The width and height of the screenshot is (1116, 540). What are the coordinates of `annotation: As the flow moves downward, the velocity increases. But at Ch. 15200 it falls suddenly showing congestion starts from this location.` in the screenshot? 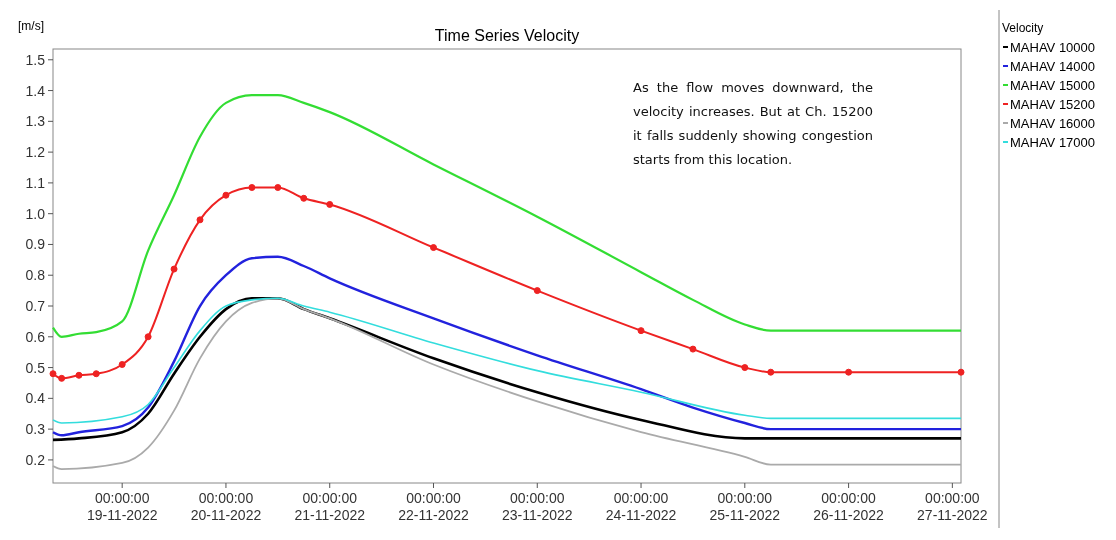 It's located at (753, 124).